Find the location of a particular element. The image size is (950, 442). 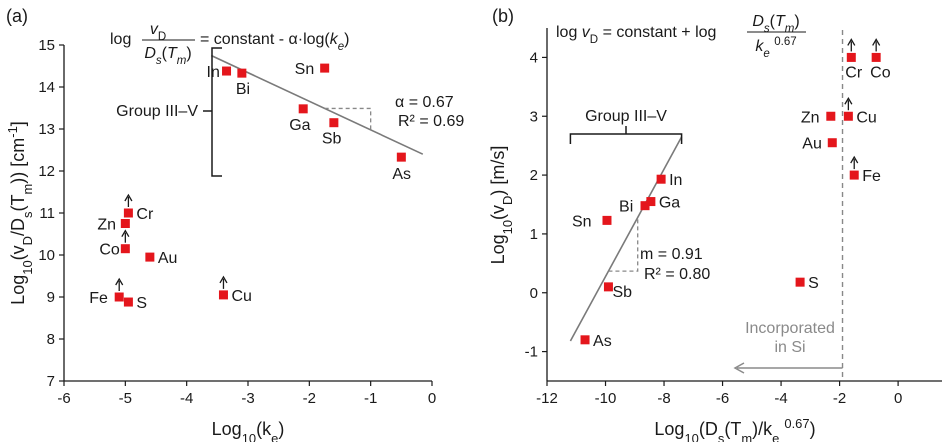

x-tick-label: -3 is located at coordinates (247, 398).